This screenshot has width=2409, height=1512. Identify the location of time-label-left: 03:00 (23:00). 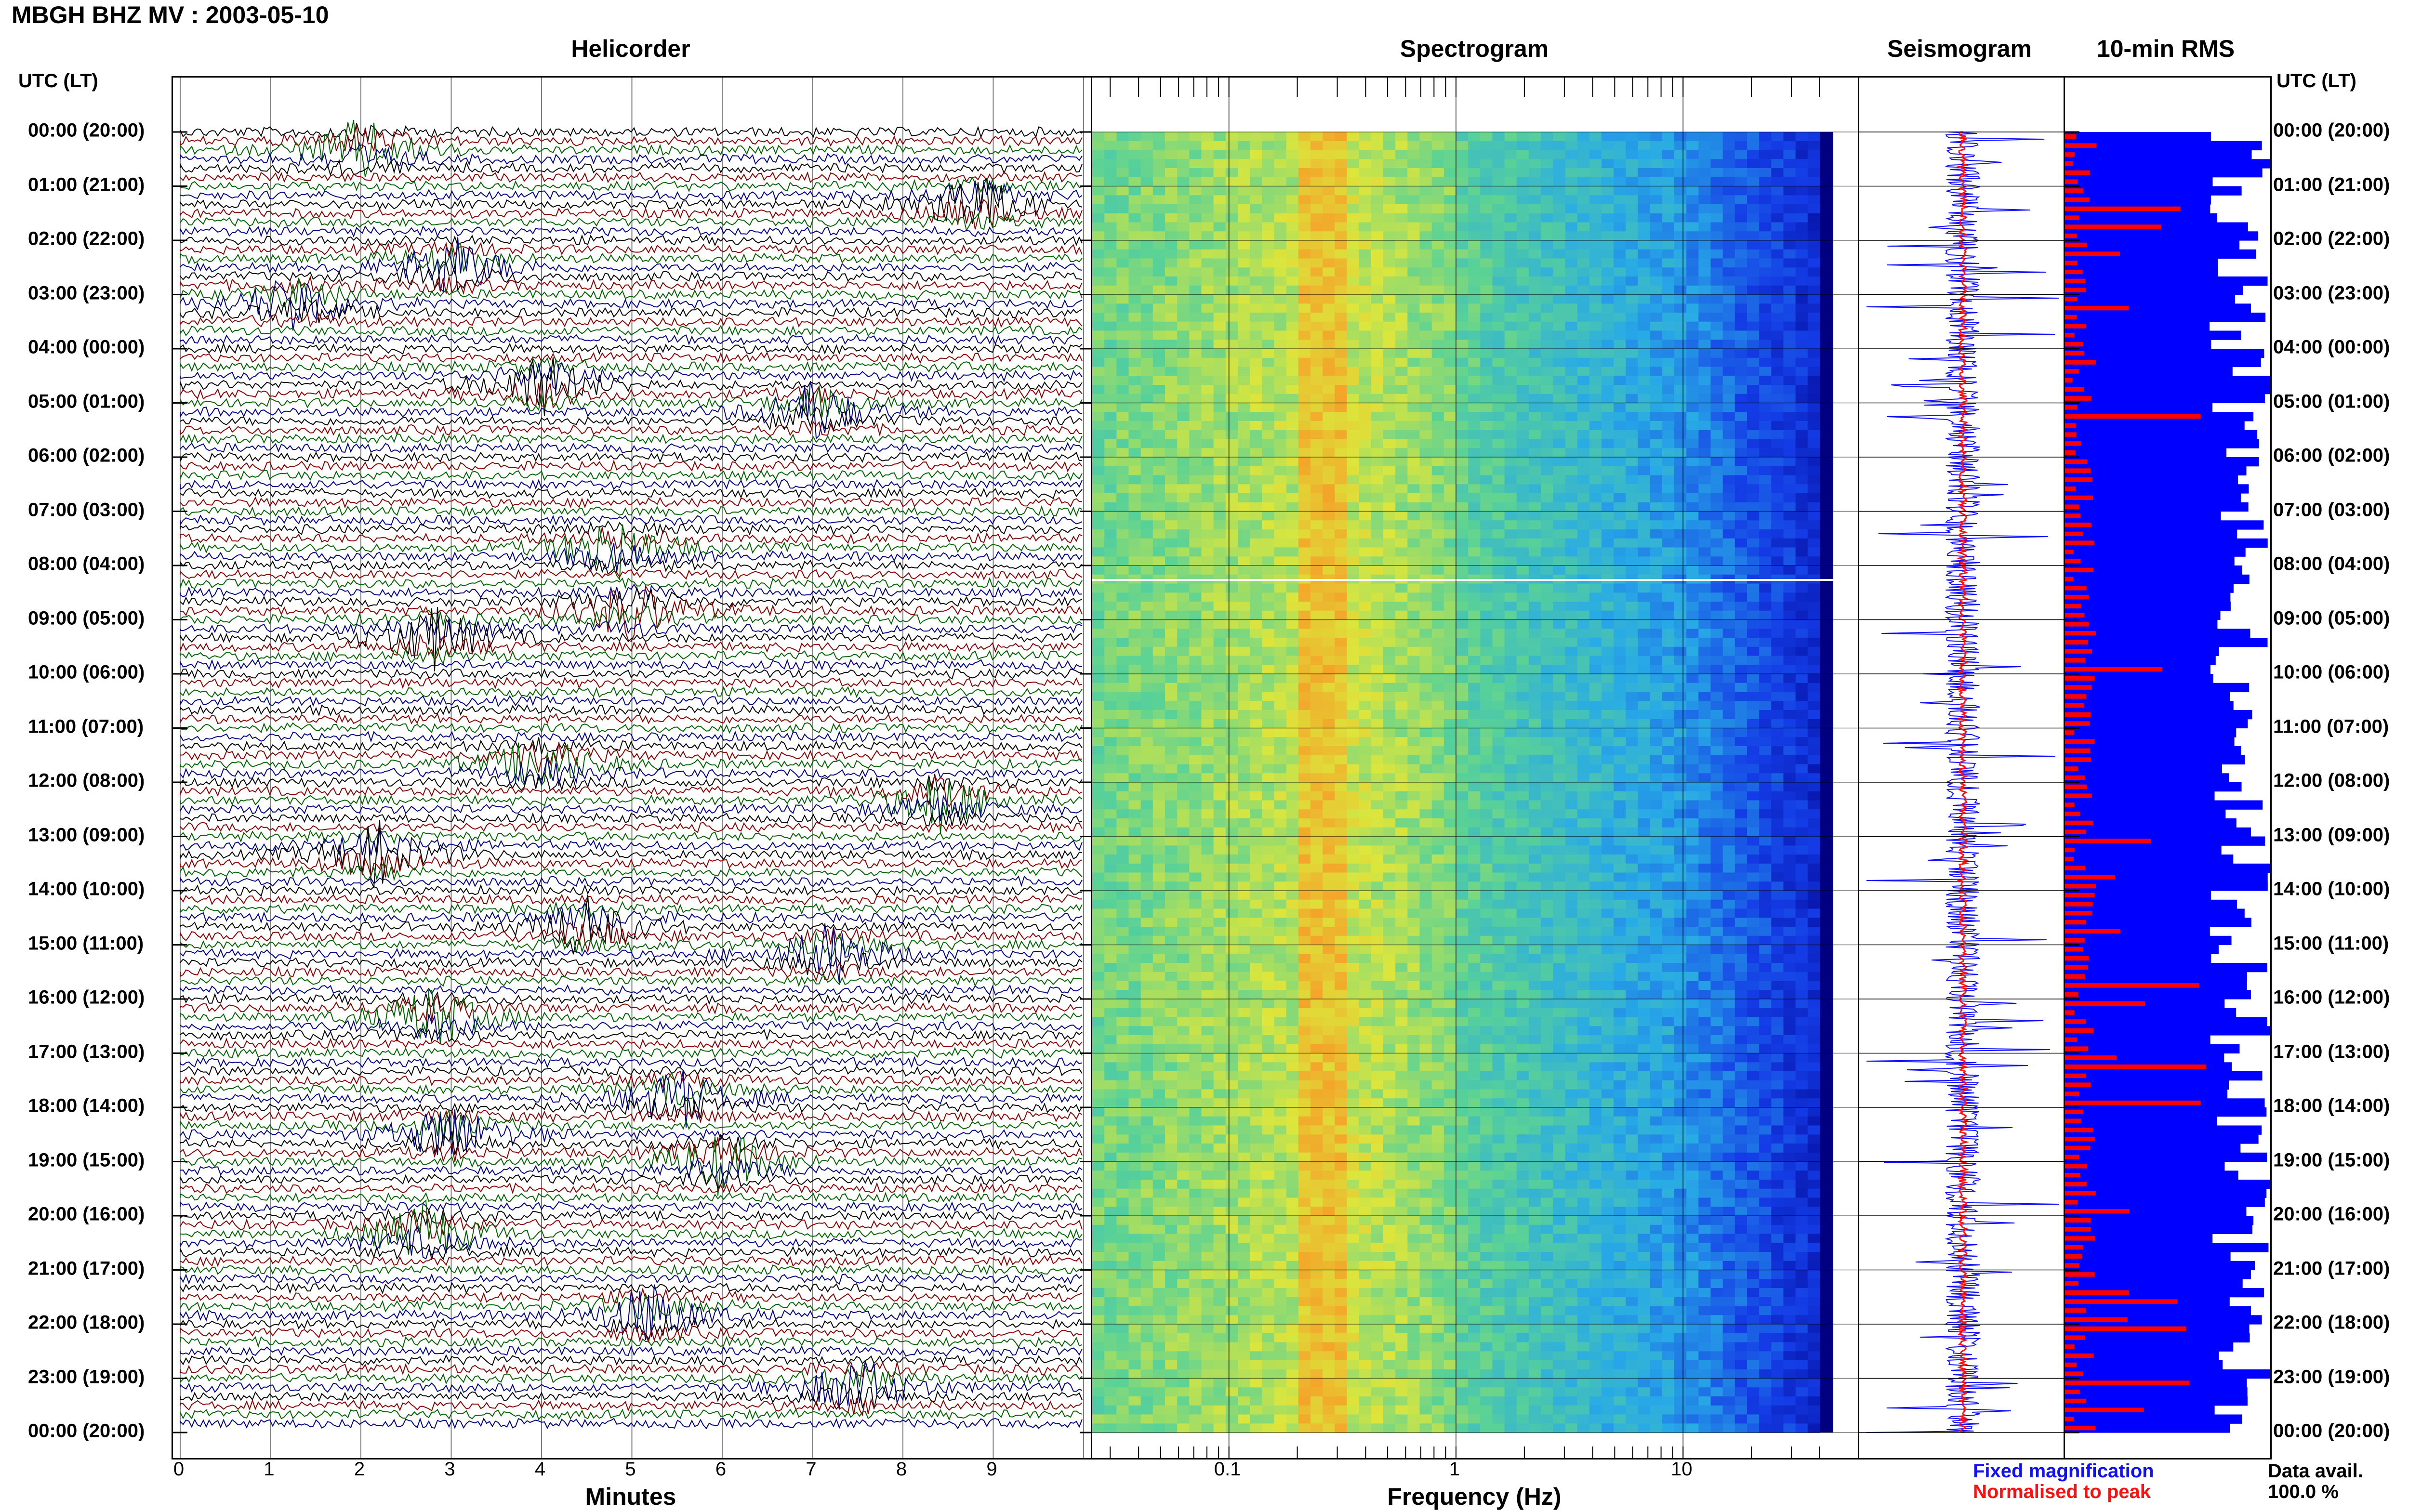
(86, 292).